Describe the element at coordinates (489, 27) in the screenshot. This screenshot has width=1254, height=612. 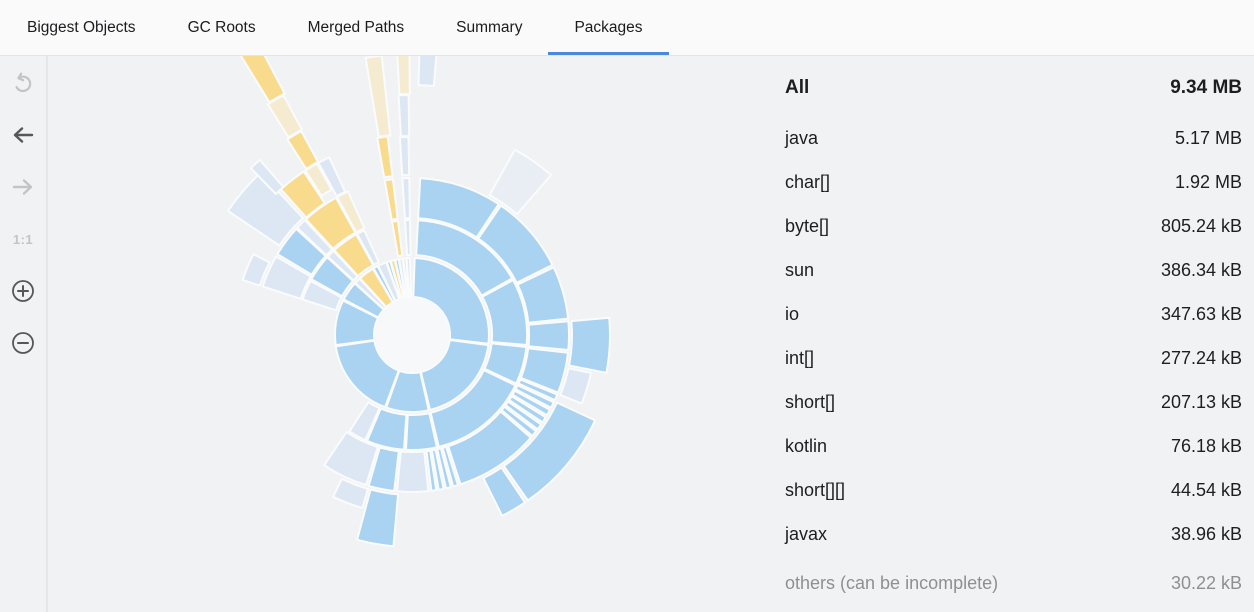
I see `tab-summary: Summary` at that location.